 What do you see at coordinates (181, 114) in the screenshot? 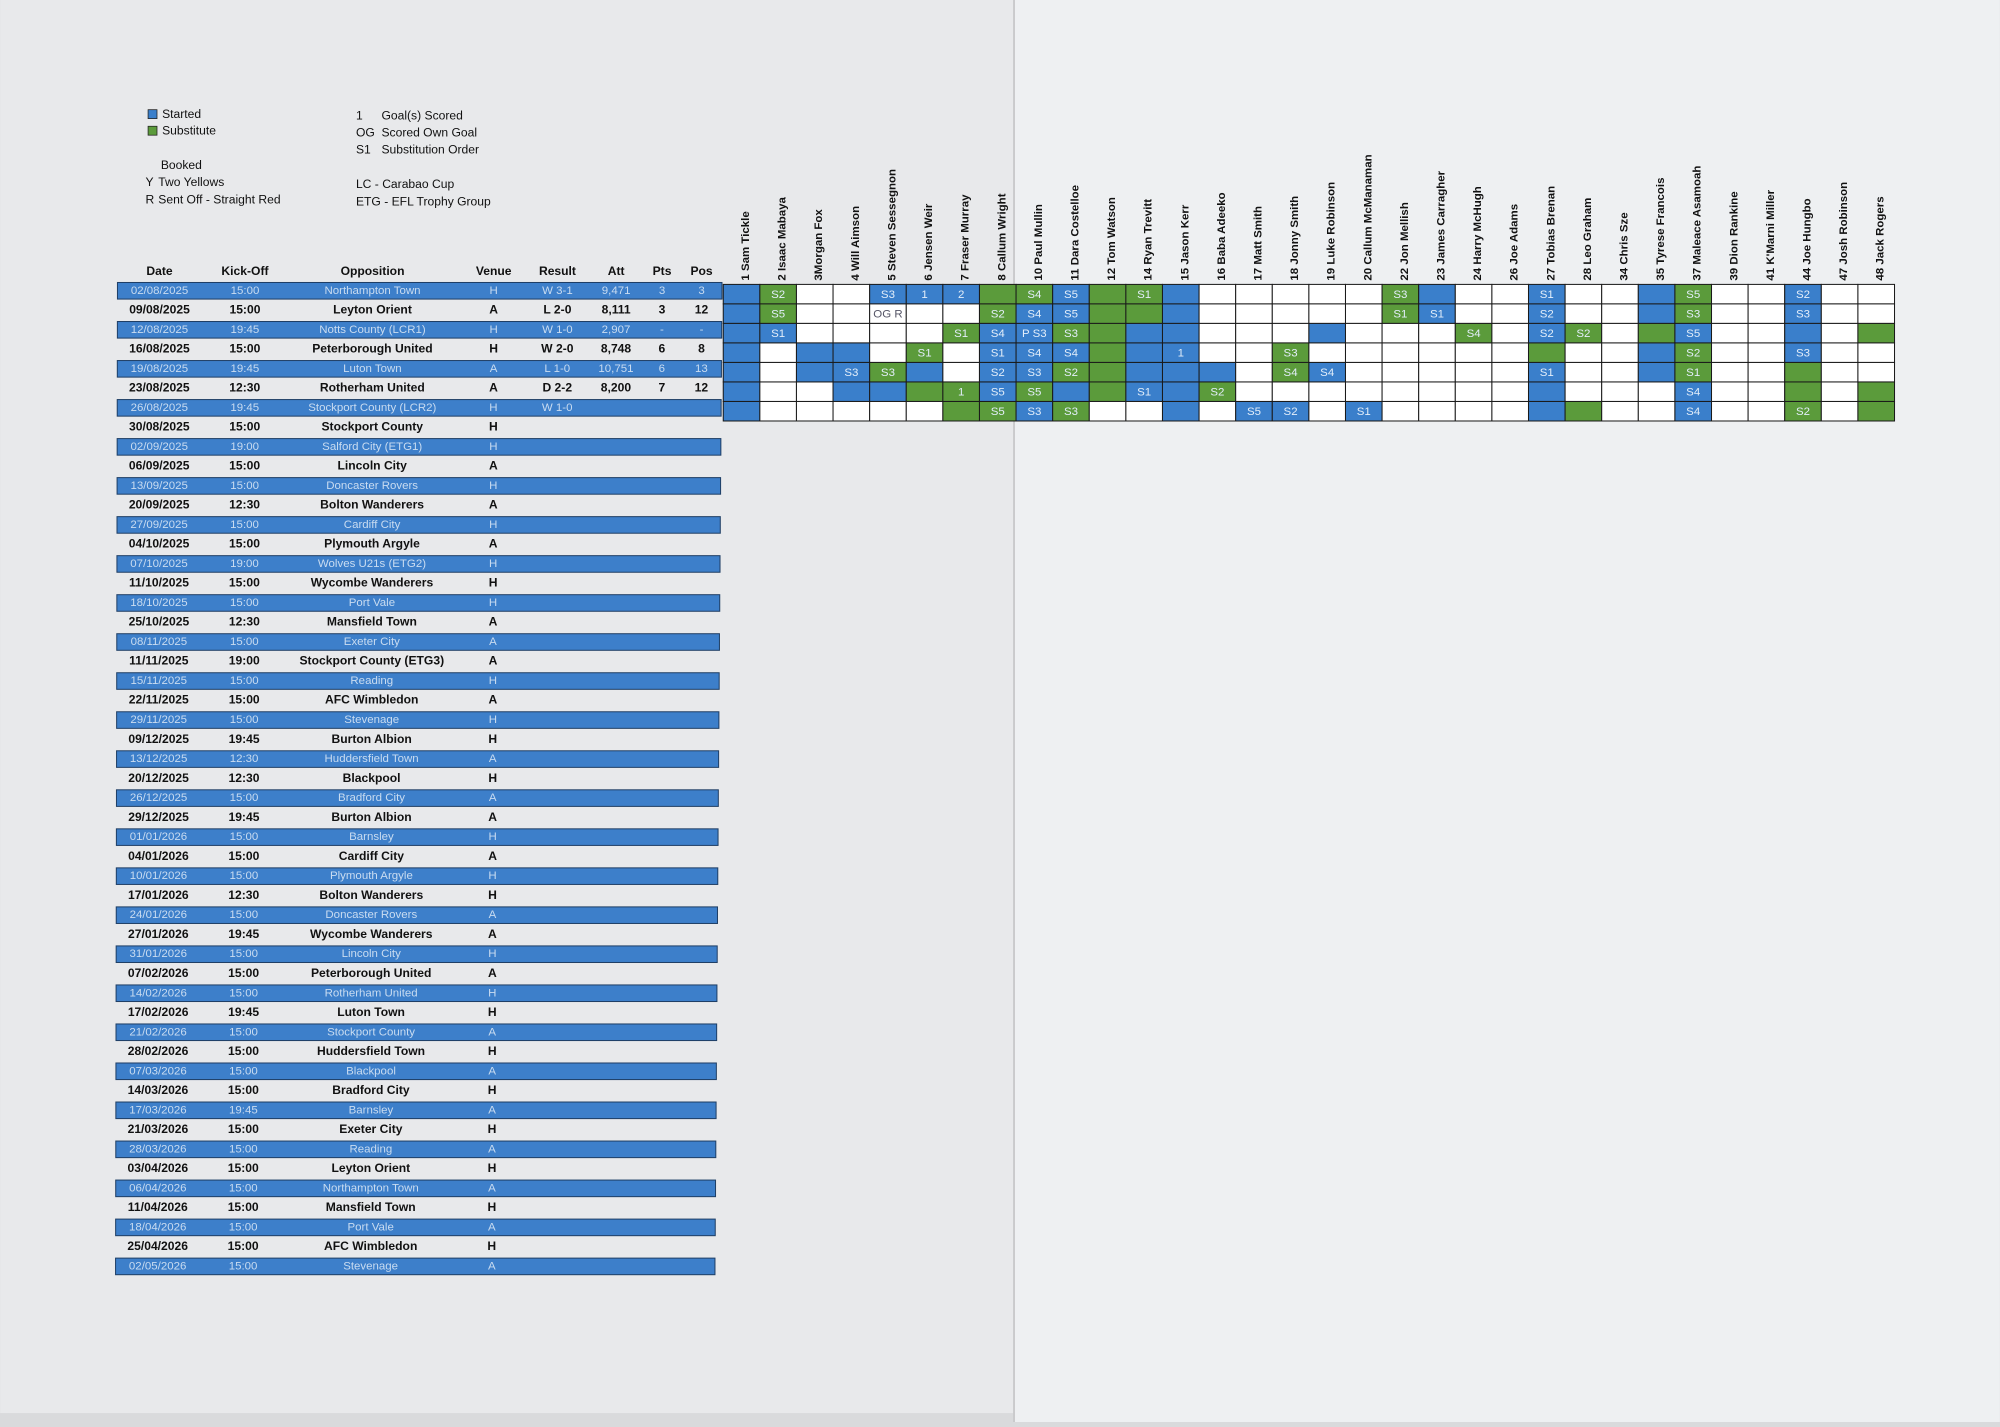
I see `legend-label: Started` at bounding box center [181, 114].